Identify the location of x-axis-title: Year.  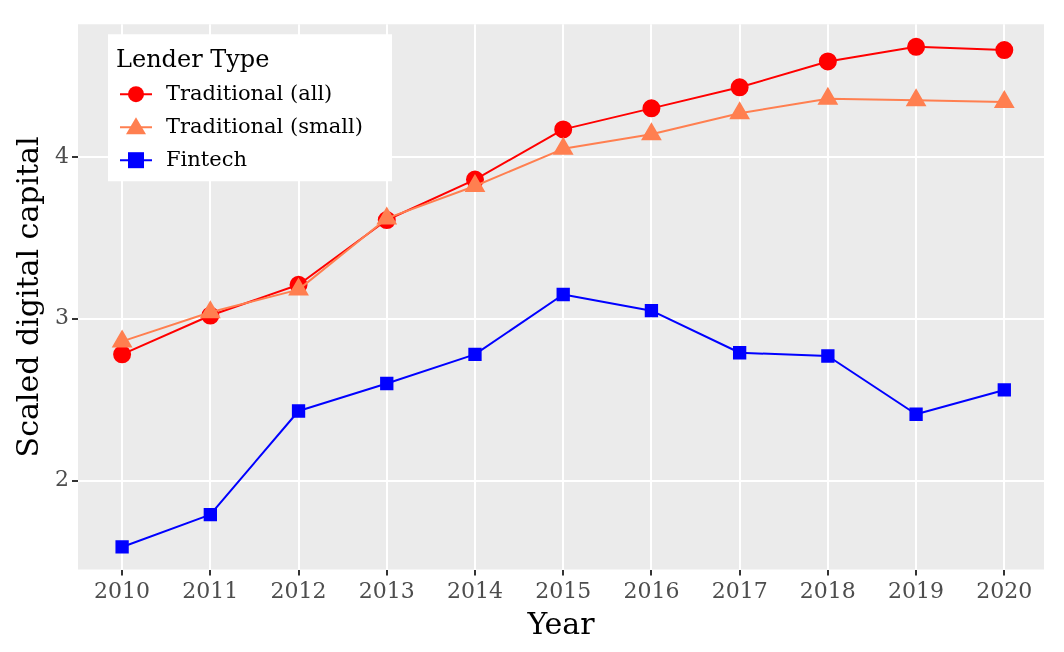
(561, 623).